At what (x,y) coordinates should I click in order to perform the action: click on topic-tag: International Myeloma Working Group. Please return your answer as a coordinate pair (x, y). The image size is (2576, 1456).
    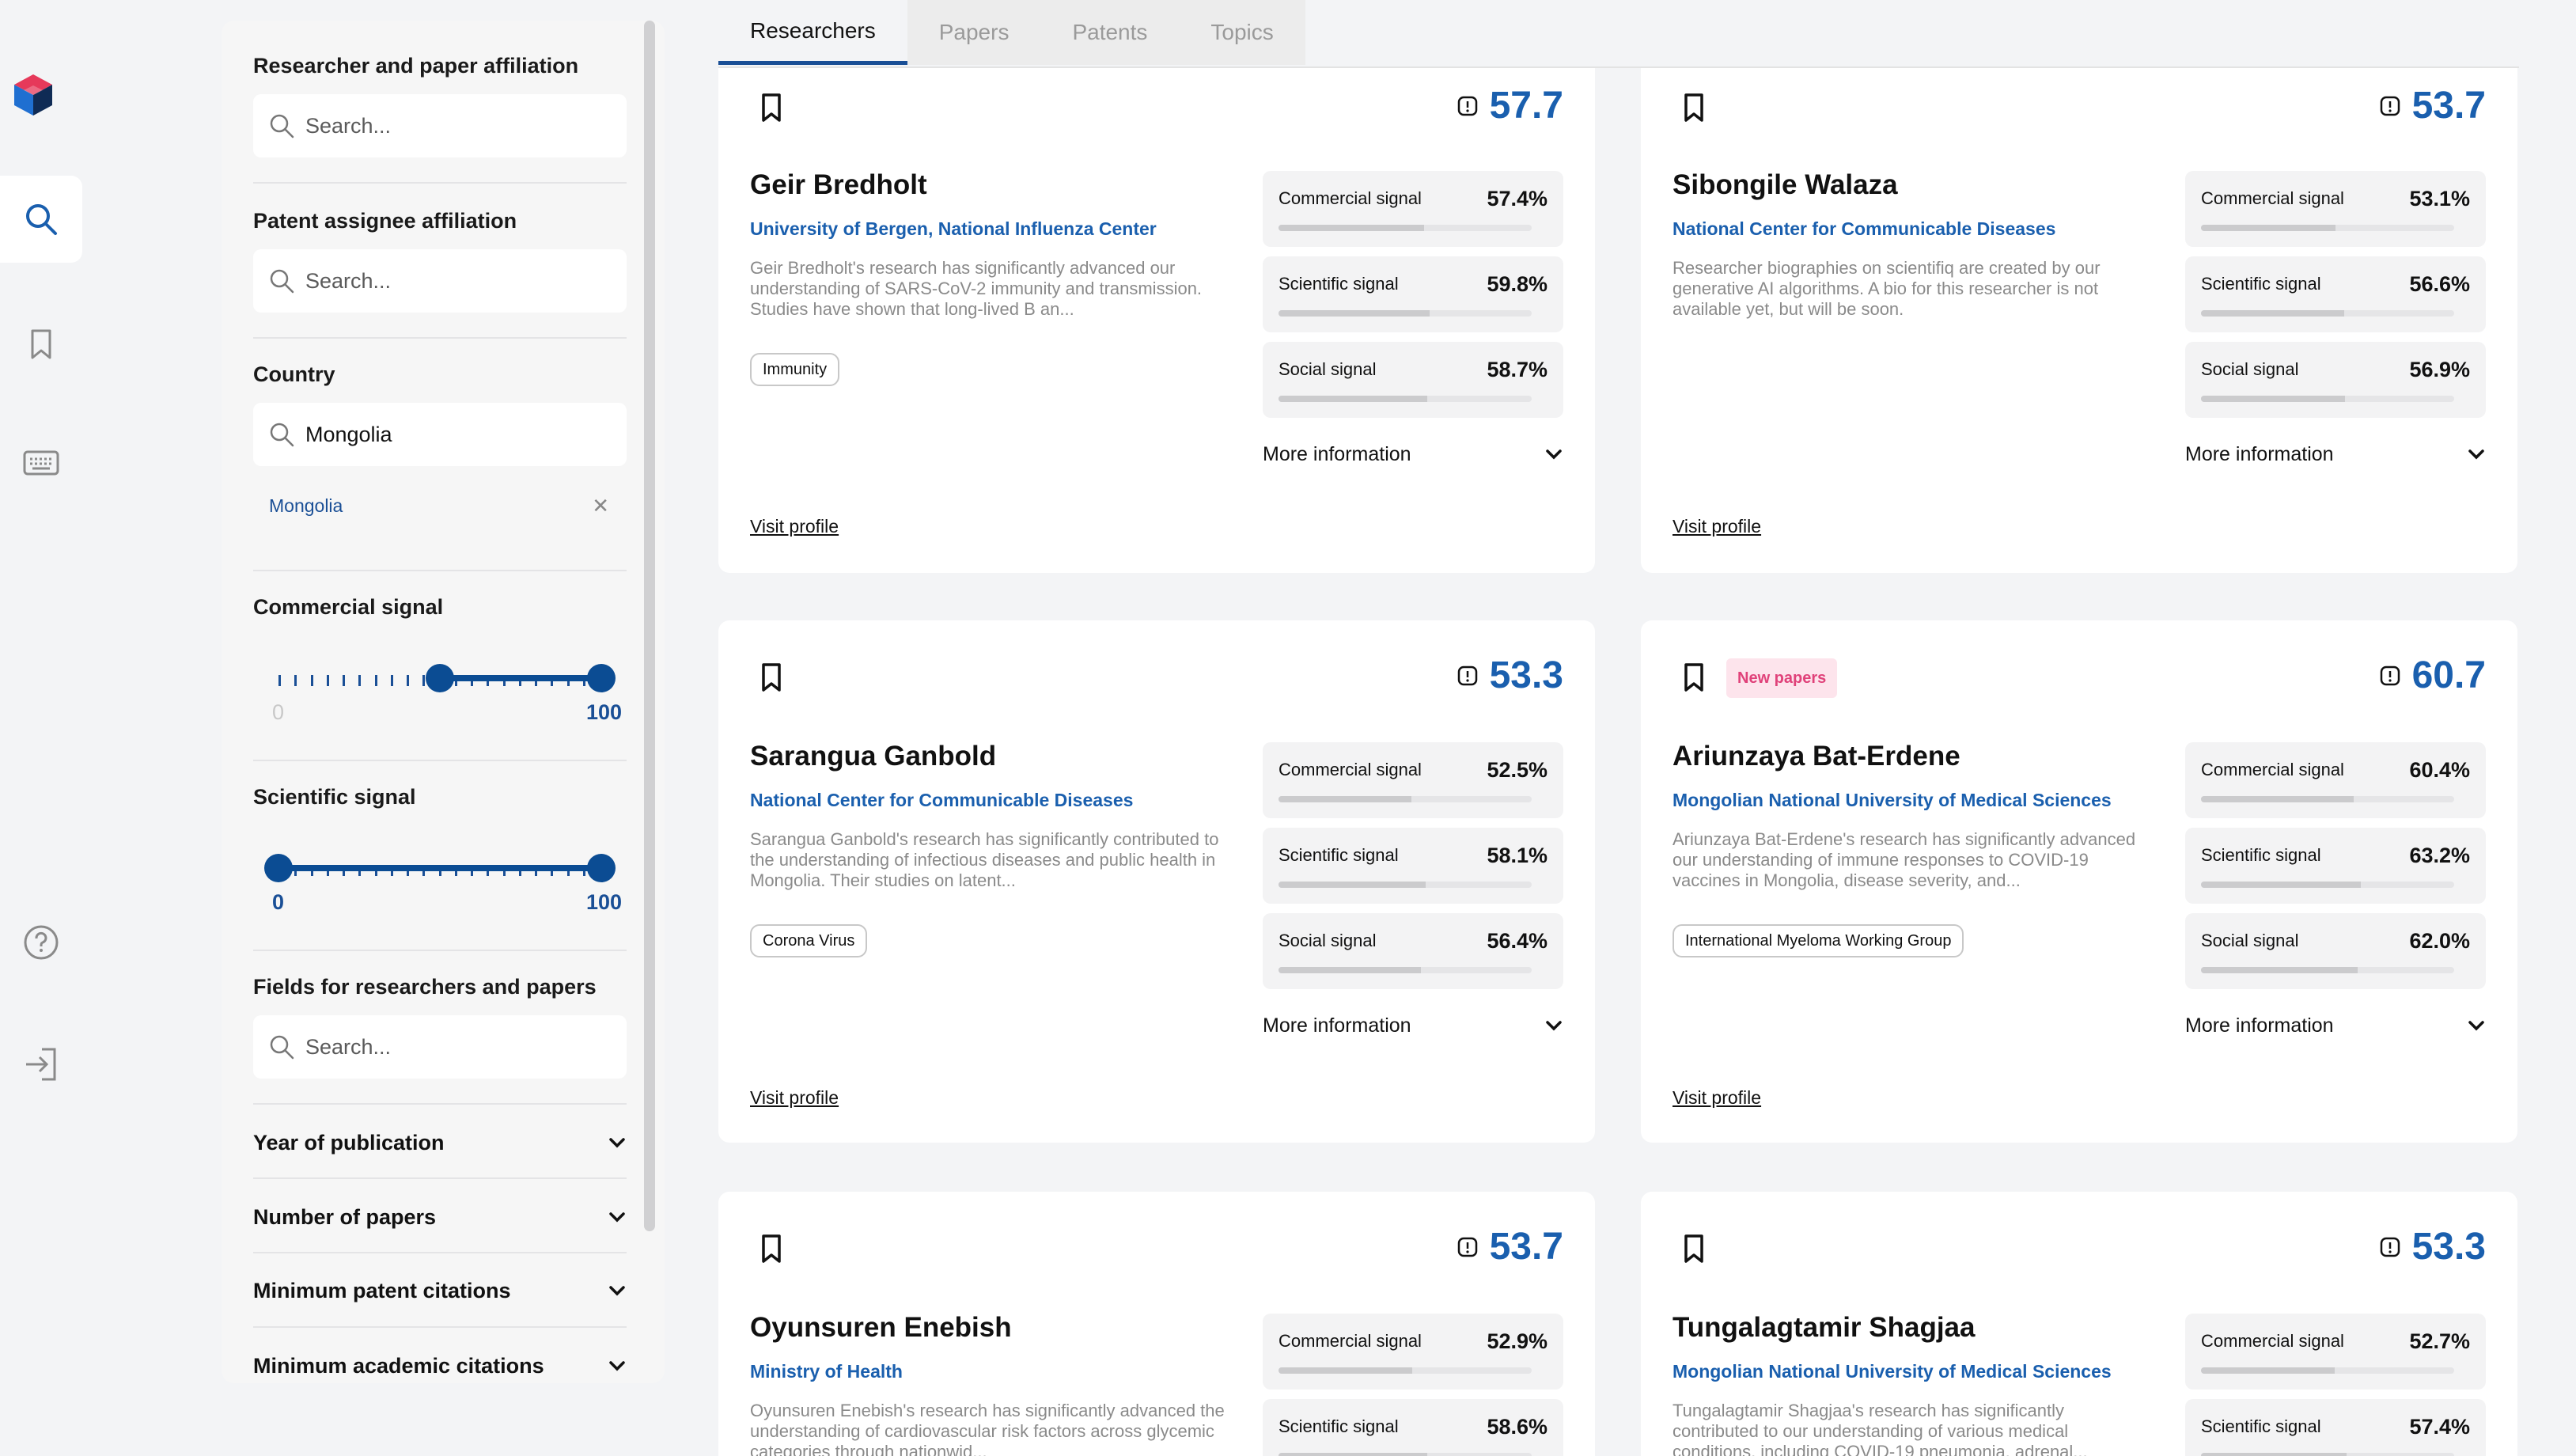
    Looking at the image, I should click on (1818, 940).